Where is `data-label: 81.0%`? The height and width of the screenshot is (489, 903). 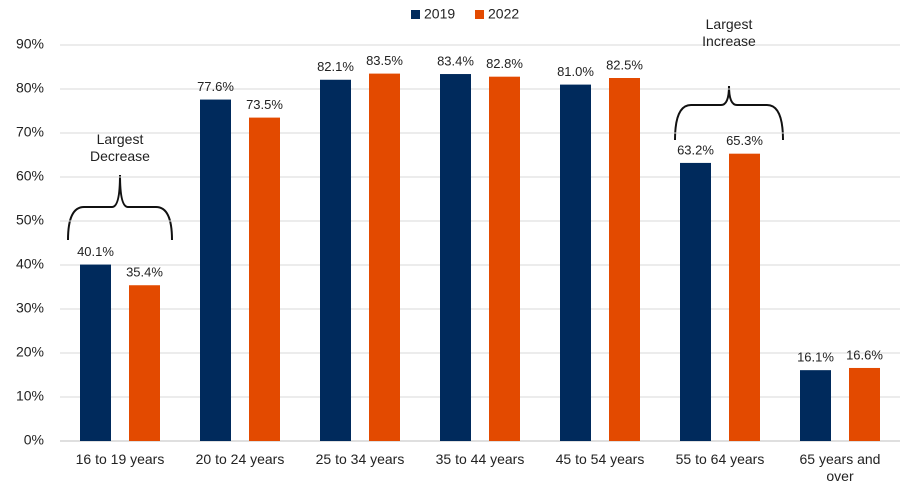
data-label: 81.0% is located at coordinates (575, 71).